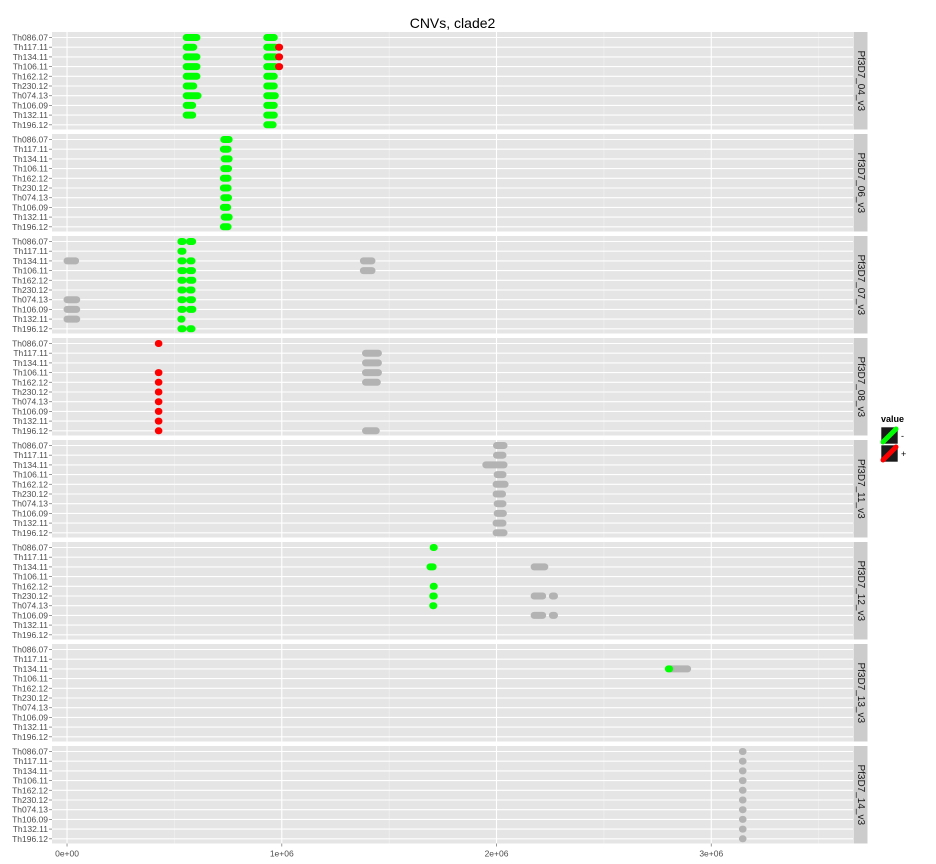 The height and width of the screenshot is (864, 936). I want to click on facet-strip-label: Pf3D7_04_v3, so click(860, 80).